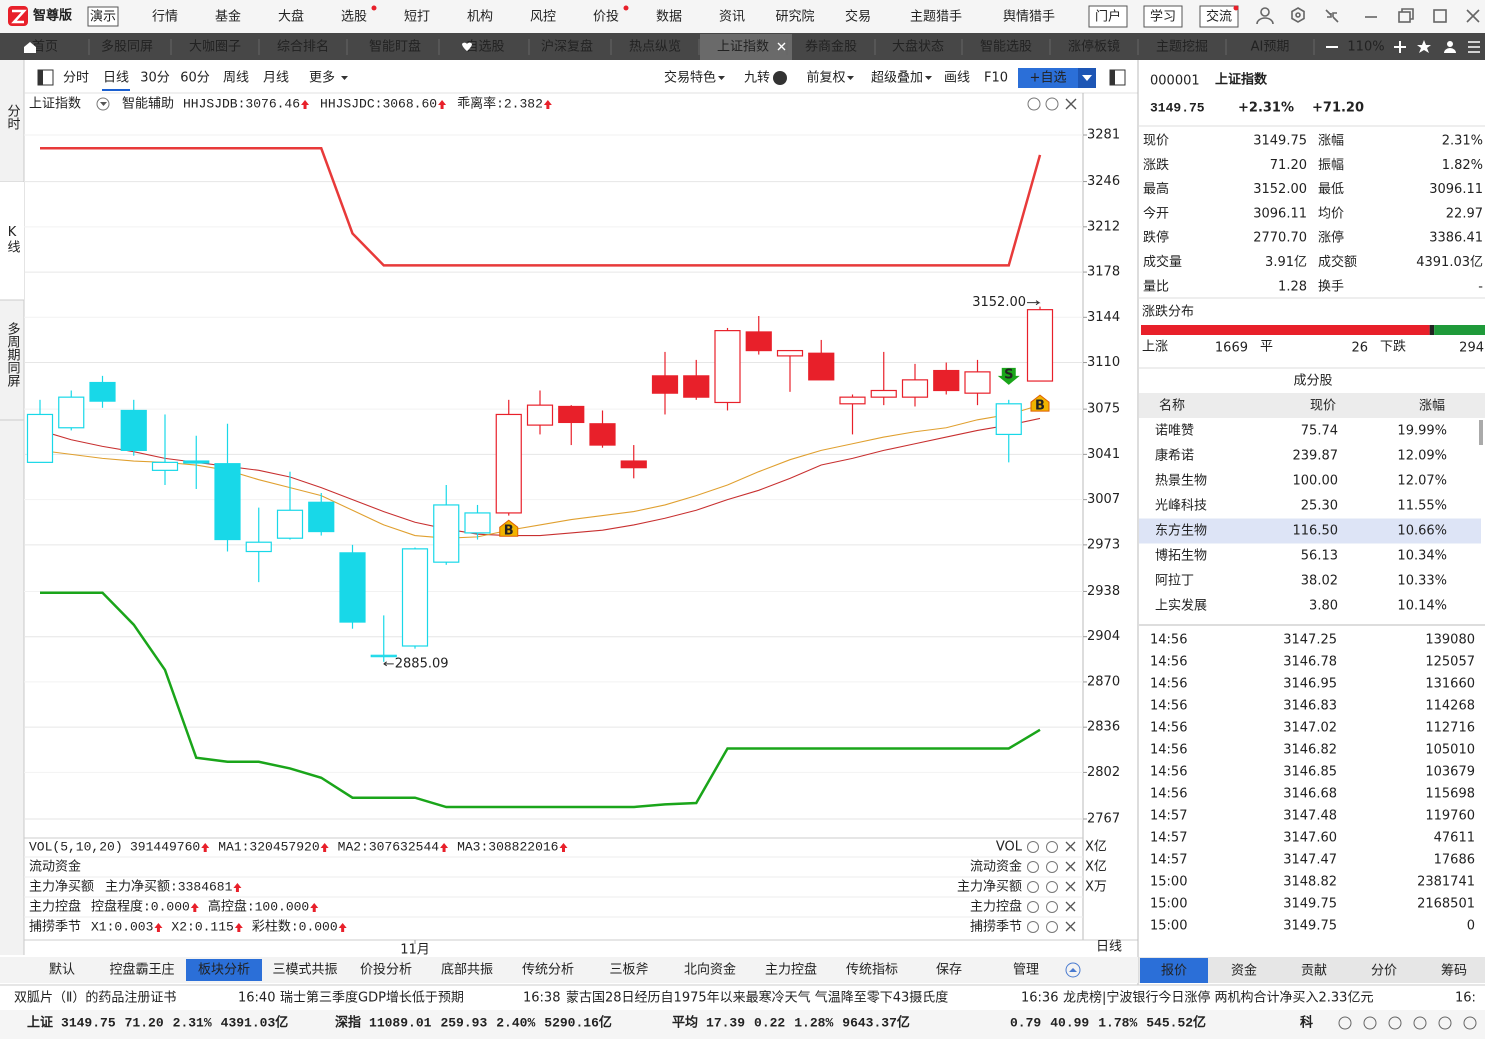  What do you see at coordinates (1163, 17) in the screenshot?
I see `portal-button: 学习` at bounding box center [1163, 17].